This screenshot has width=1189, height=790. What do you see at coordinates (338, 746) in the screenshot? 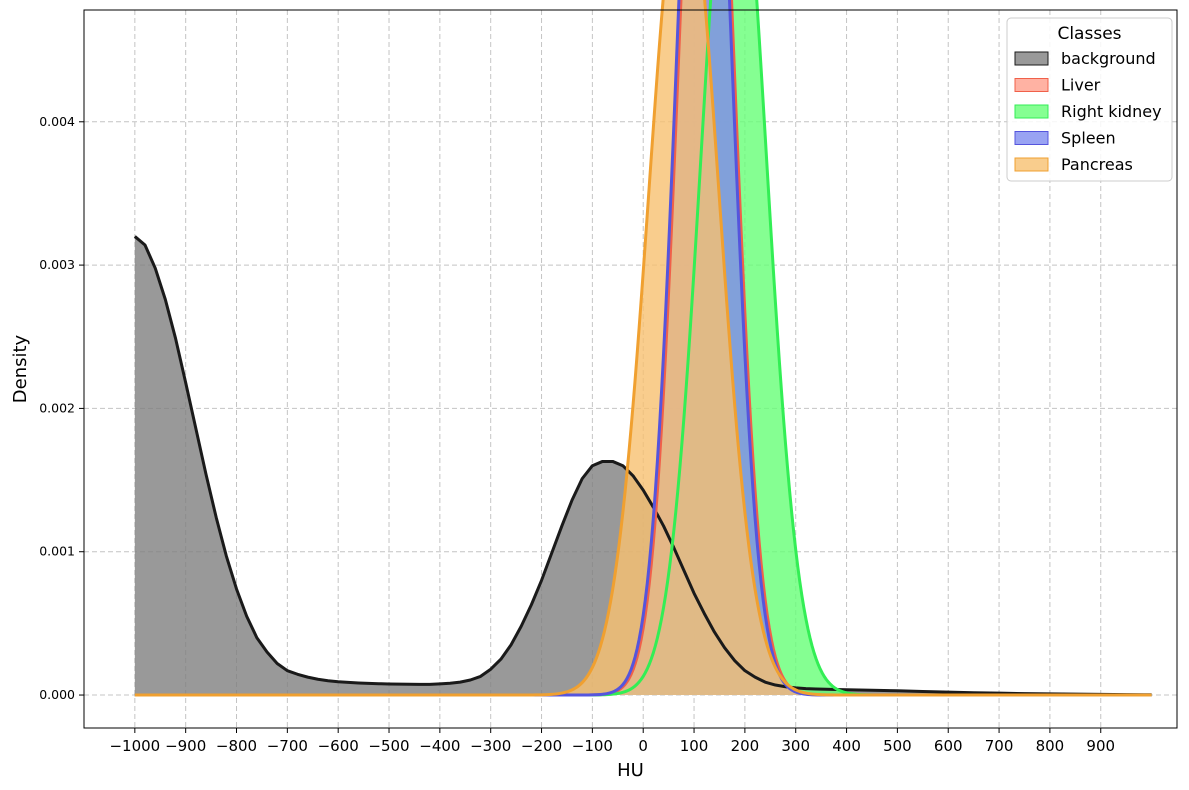
I see `x-tick-label: −600` at bounding box center [338, 746].